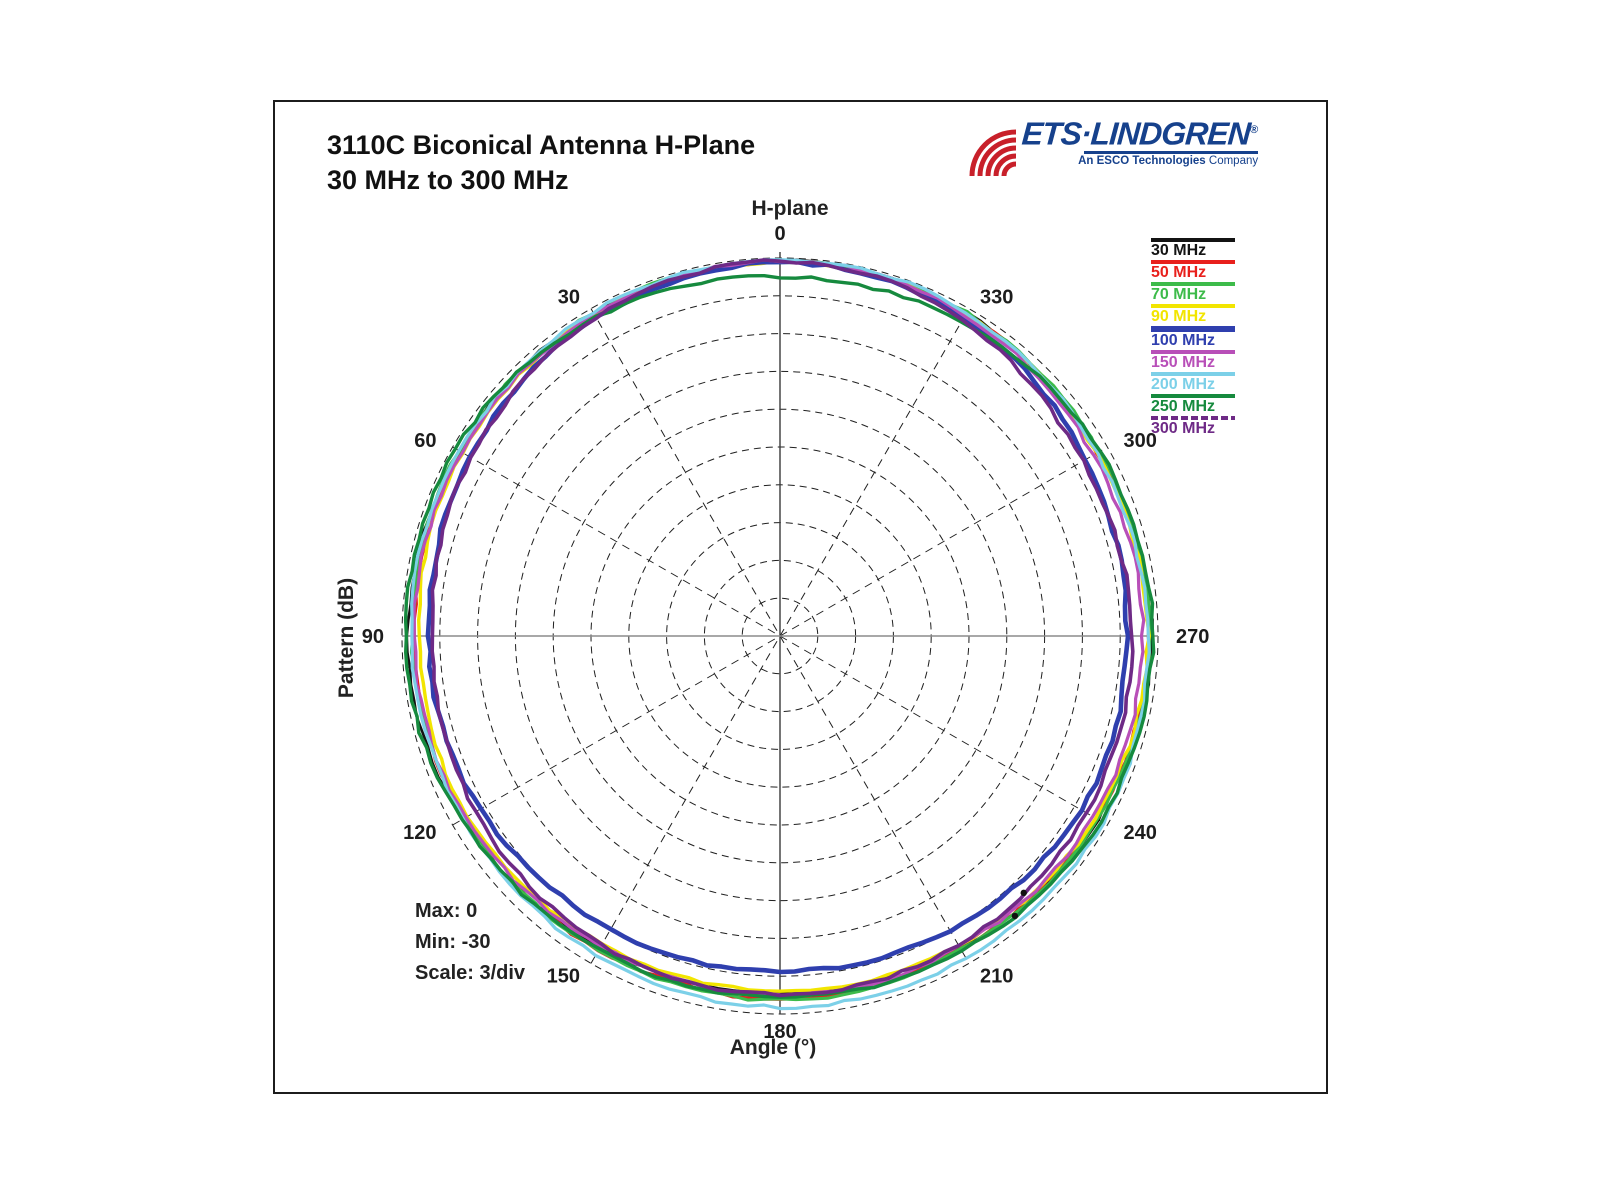 The width and height of the screenshot is (1600, 1200). I want to click on legend-label: 150 MHz, so click(1183, 362).